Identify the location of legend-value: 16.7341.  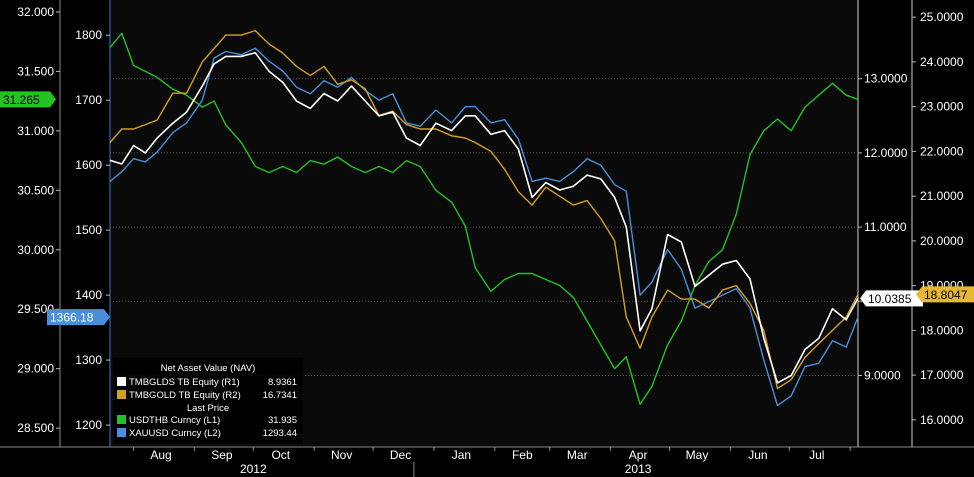
(280, 395).